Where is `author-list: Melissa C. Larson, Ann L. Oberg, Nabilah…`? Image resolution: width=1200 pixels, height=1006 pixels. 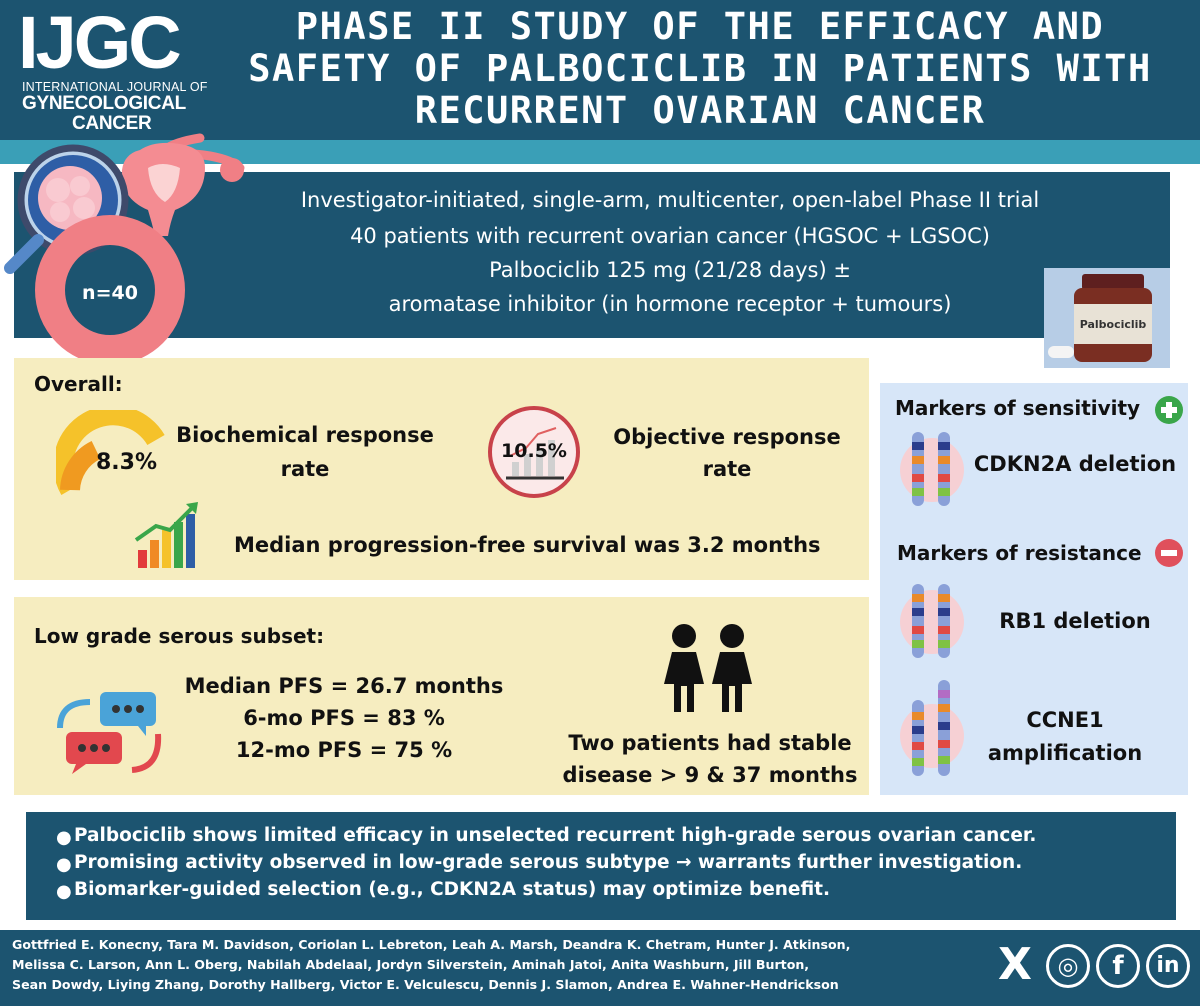 author-list: Melissa C. Larson, Ann L. Oberg, Nabilah… is located at coordinates (411, 964).